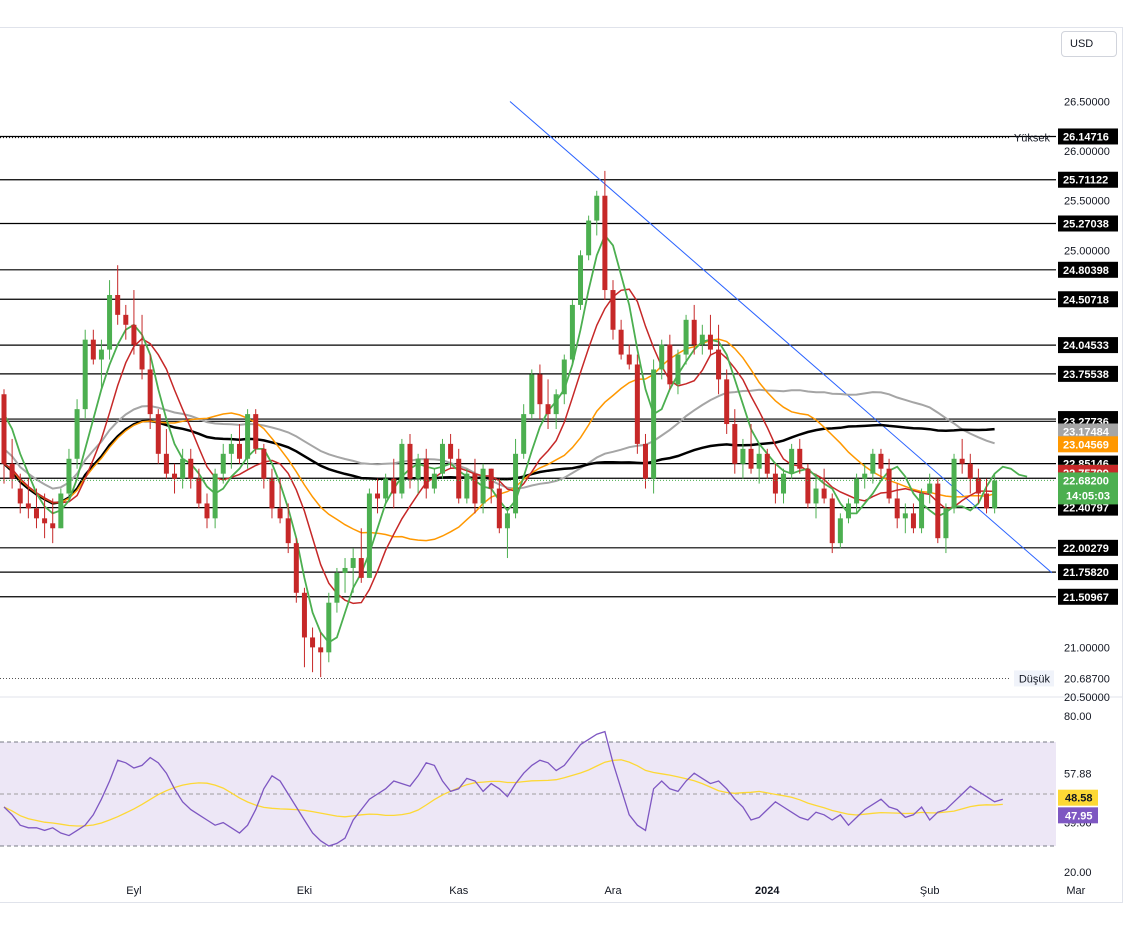 The image size is (1133, 939). I want to click on level-tag-label: 25.27038, so click(1086, 224).